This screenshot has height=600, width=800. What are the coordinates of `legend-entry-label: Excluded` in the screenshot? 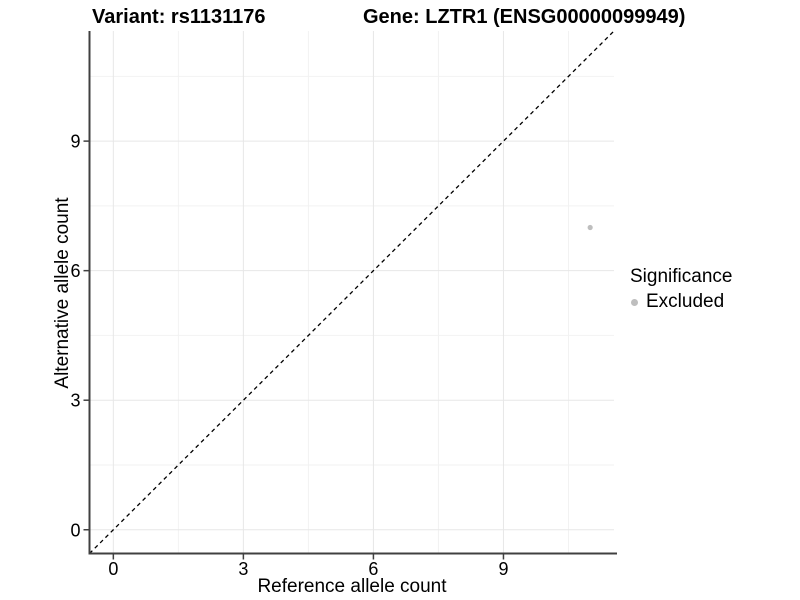 It's located at (685, 301).